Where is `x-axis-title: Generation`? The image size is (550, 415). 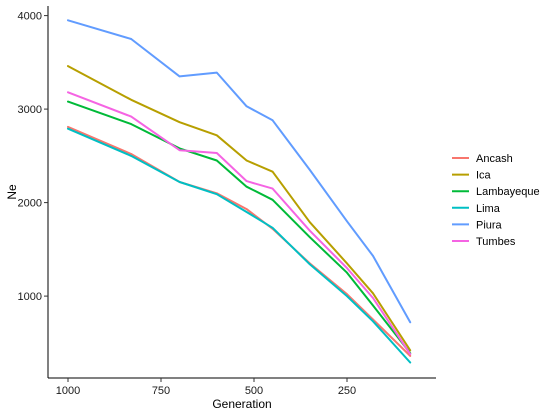 x-axis-title: Generation is located at coordinates (241, 404).